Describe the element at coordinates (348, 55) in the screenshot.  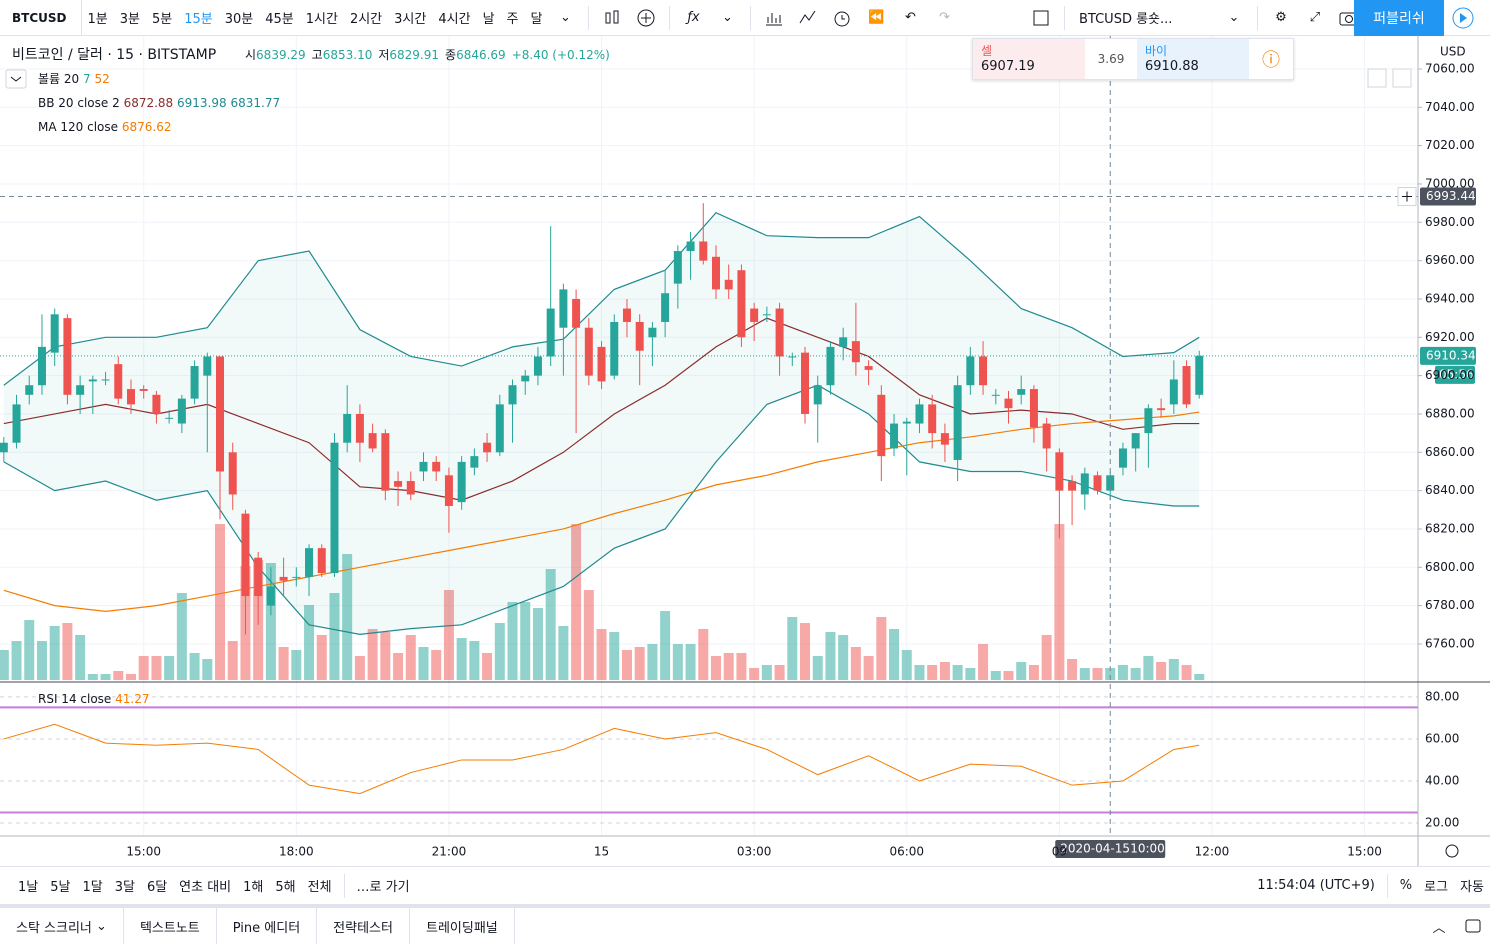
I see `ohlc-value: 6853.10` at that location.